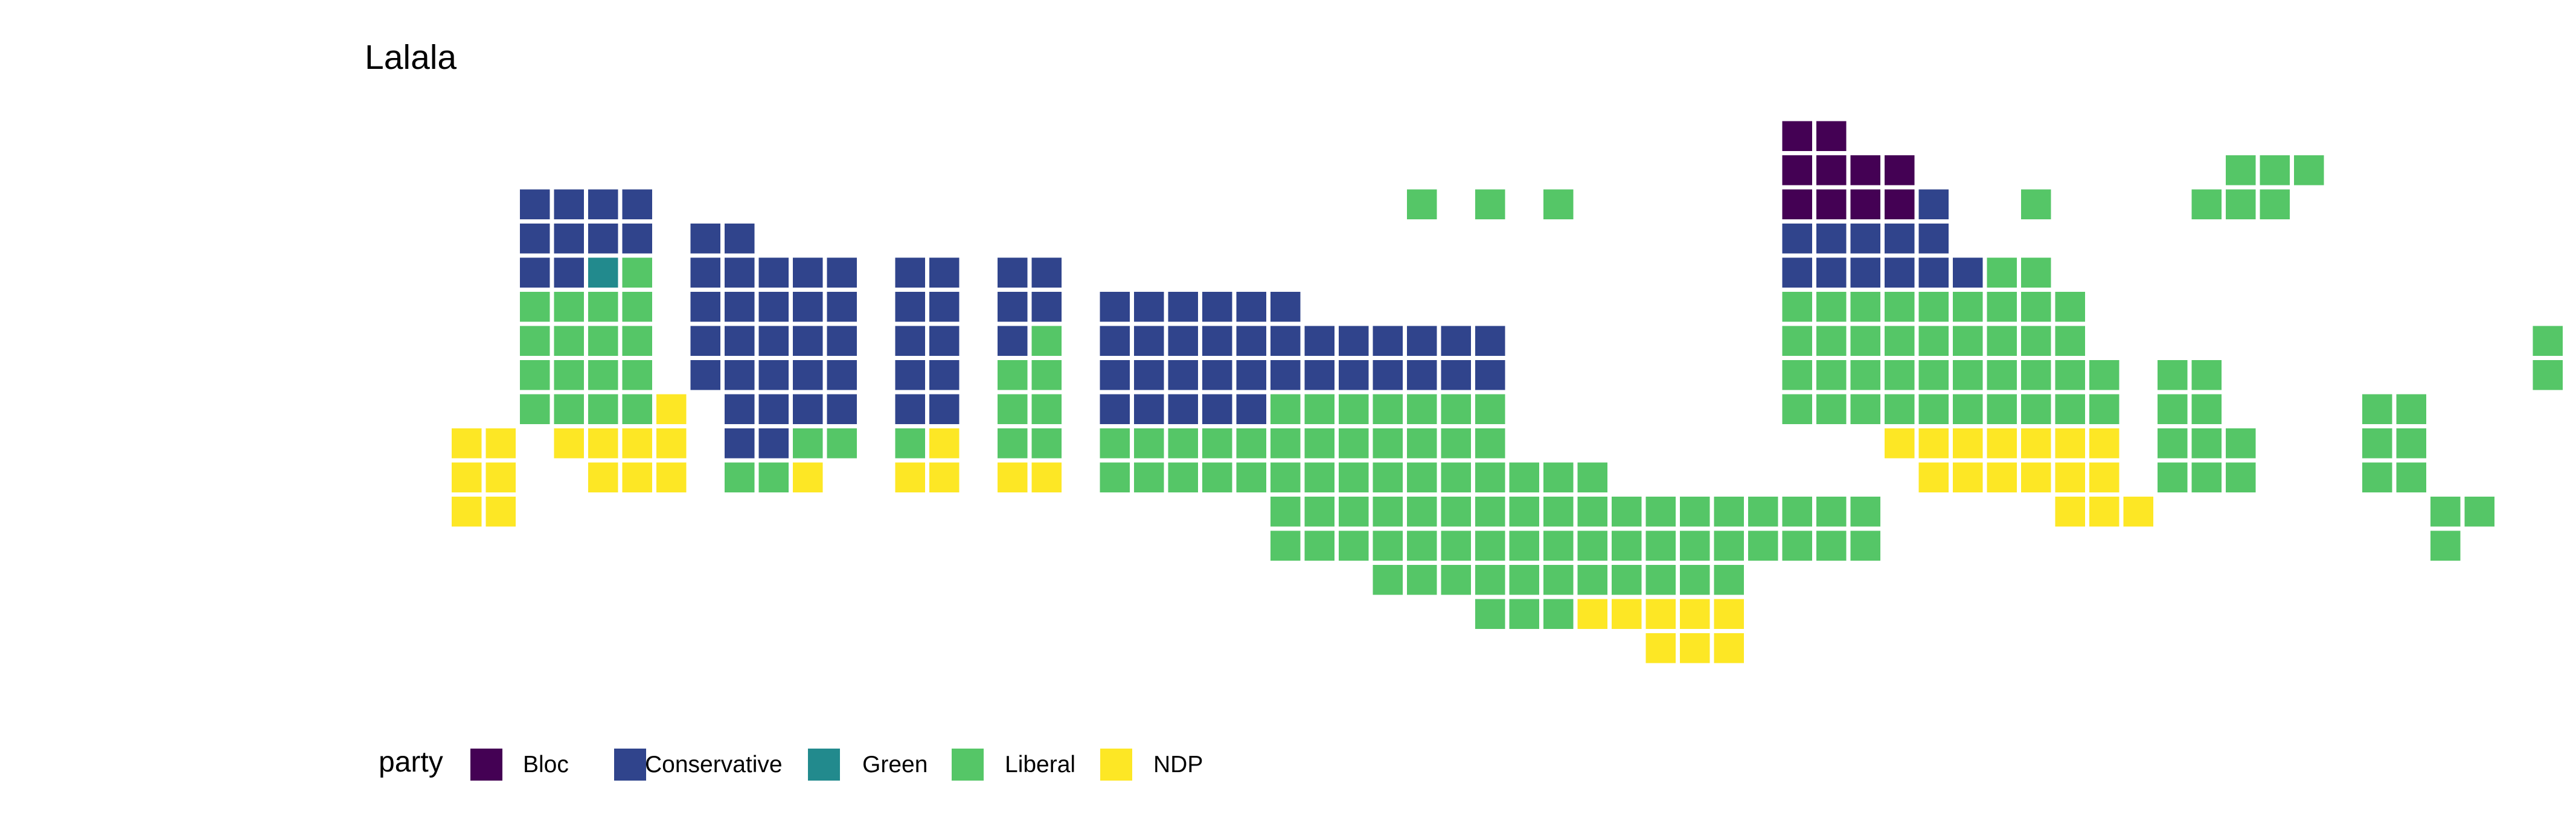 Image resolution: width=2576 pixels, height=838 pixels. Describe the element at coordinates (895, 765) in the screenshot. I see `legend-label-green: Green` at that location.